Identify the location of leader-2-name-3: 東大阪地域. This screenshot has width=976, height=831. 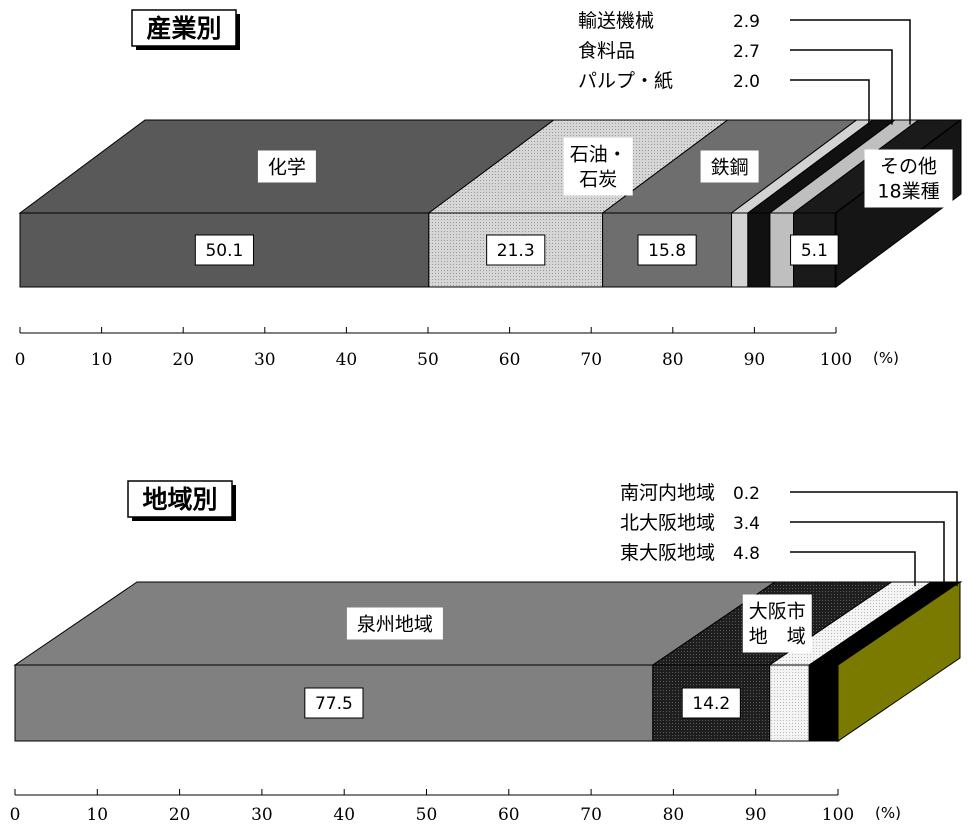
(667, 553).